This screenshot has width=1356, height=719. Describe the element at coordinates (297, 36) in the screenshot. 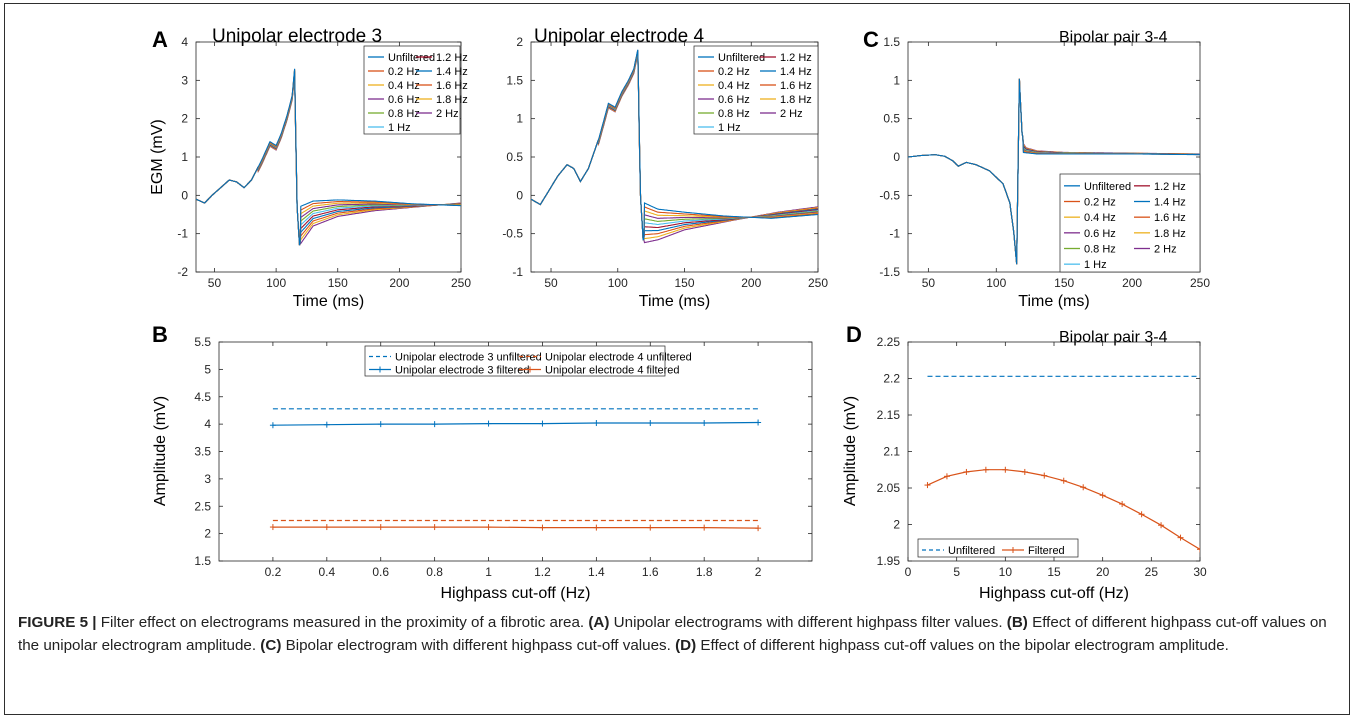

I see `panel-title: Unipolar electrode 3` at that location.